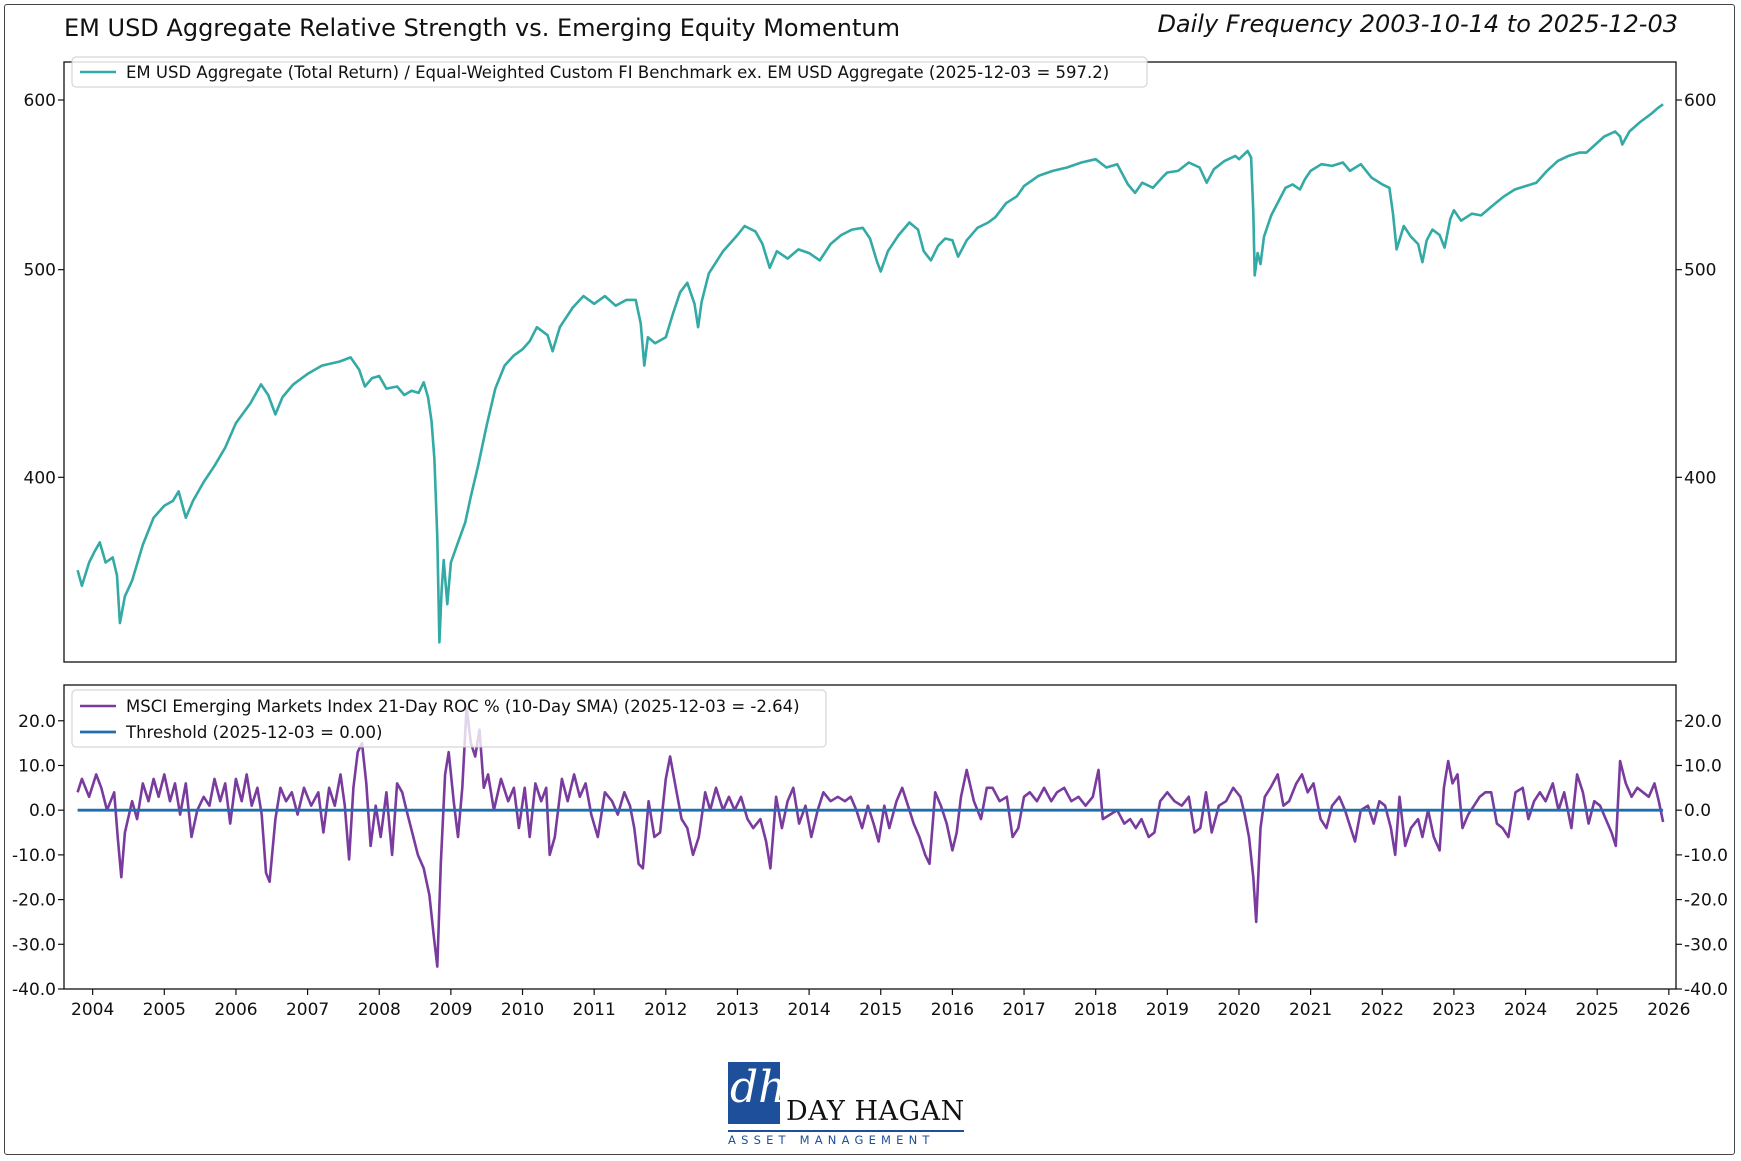 This screenshot has height=1161, width=1741. I want to click on logo-mark-text: dh, so click(758, 1087).